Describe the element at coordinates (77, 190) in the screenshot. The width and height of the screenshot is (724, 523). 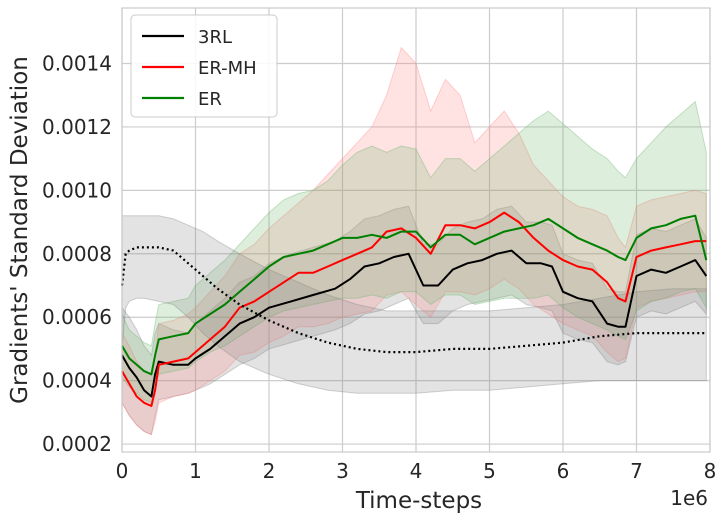
I see `y-tick-label: 0.0010` at that location.